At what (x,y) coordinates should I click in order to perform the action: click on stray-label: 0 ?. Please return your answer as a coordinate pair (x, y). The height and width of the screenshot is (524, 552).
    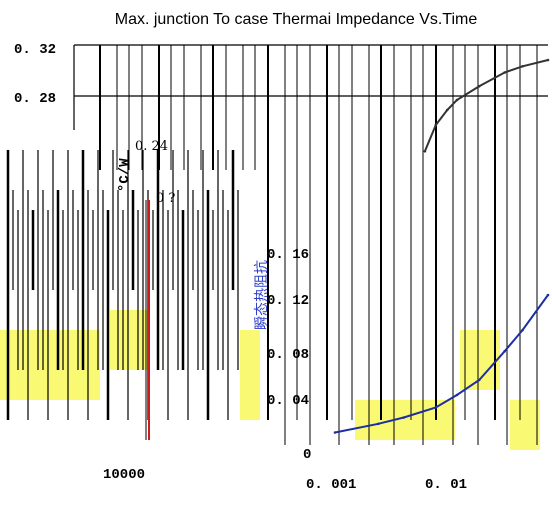
    Looking at the image, I should click on (165, 198).